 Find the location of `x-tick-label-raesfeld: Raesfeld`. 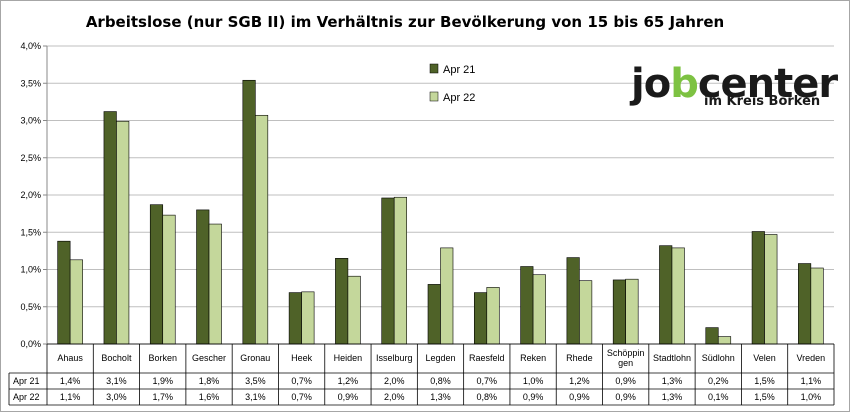

x-tick-label-raesfeld: Raesfeld is located at coordinates (487, 358).